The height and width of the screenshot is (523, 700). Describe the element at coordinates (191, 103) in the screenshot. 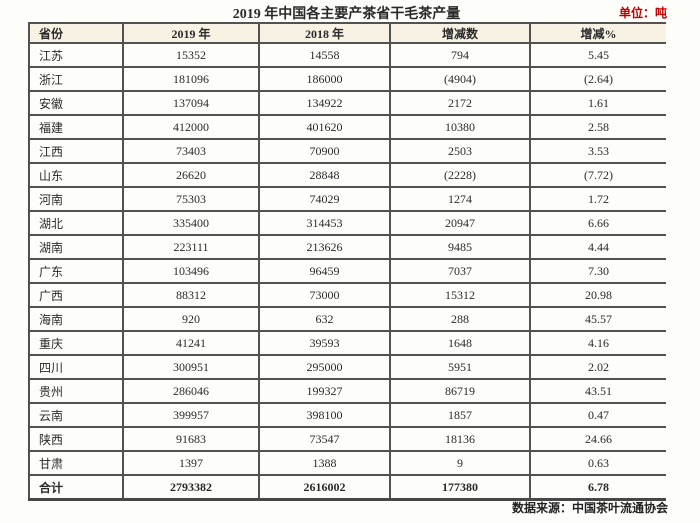

I see `value-cell: 137094` at that location.